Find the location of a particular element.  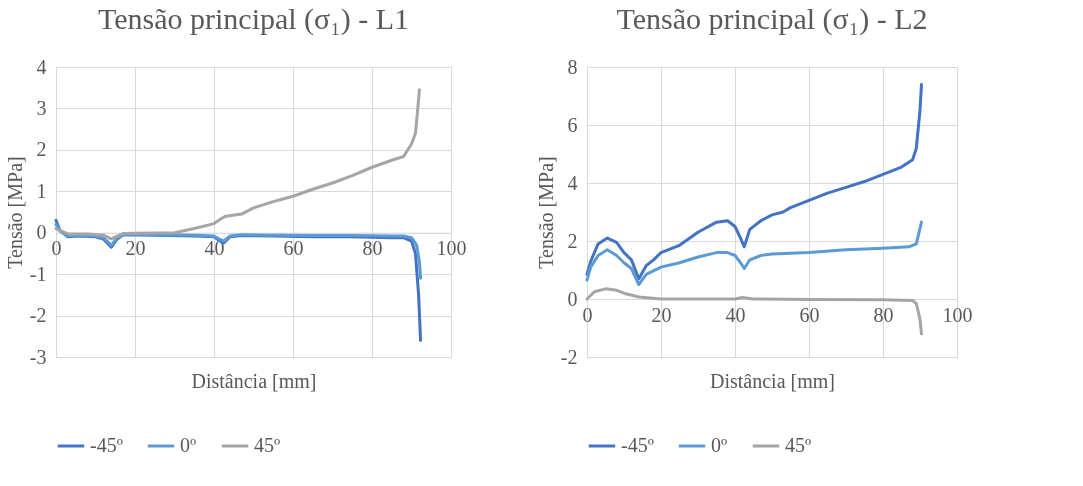

chart-title: Tensão principal (σ₁) - L2 is located at coordinates (772, 19).